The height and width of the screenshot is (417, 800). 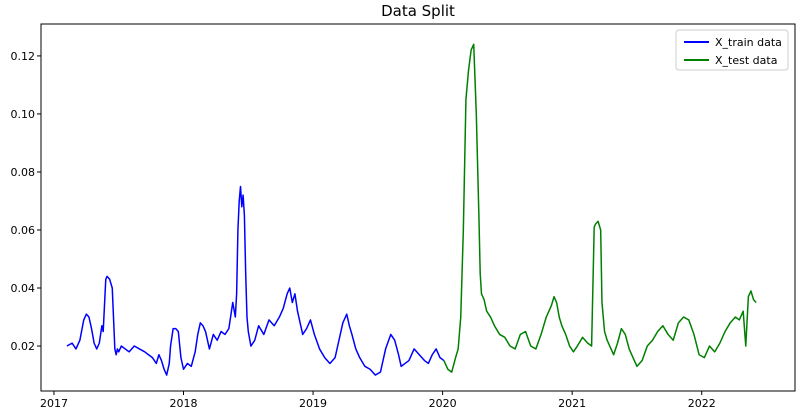 I want to click on x-tick-label: 2022, so click(x=702, y=403).